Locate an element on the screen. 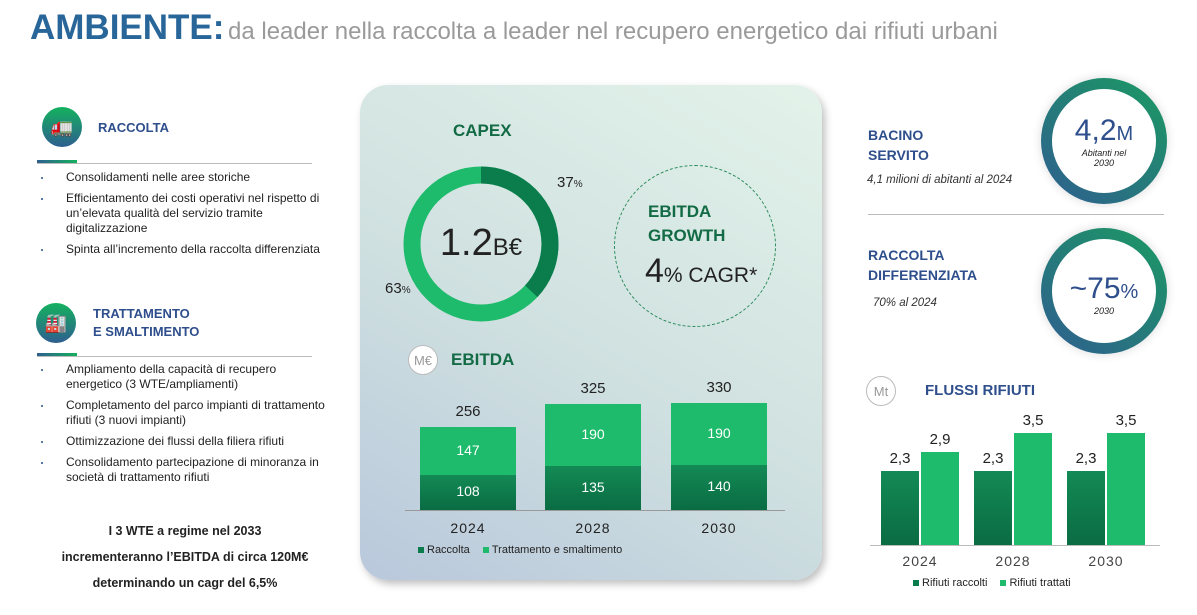 The width and height of the screenshot is (1197, 615). bar-value: 108 is located at coordinates (468, 491).